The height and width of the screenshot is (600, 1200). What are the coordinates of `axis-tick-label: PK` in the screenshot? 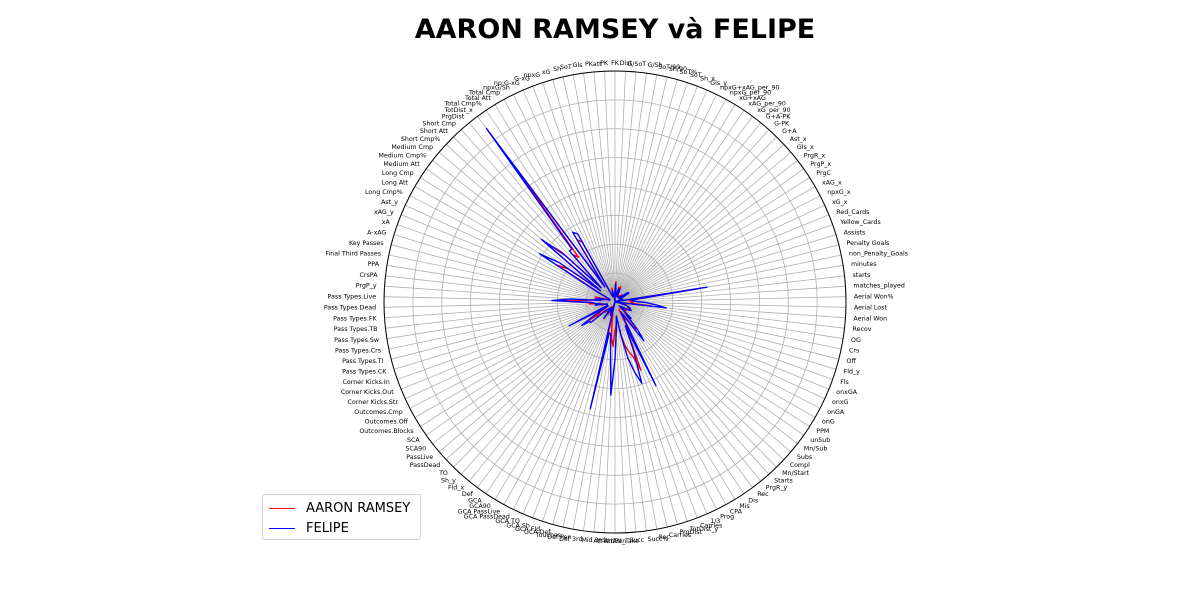 It's located at (604, 63).